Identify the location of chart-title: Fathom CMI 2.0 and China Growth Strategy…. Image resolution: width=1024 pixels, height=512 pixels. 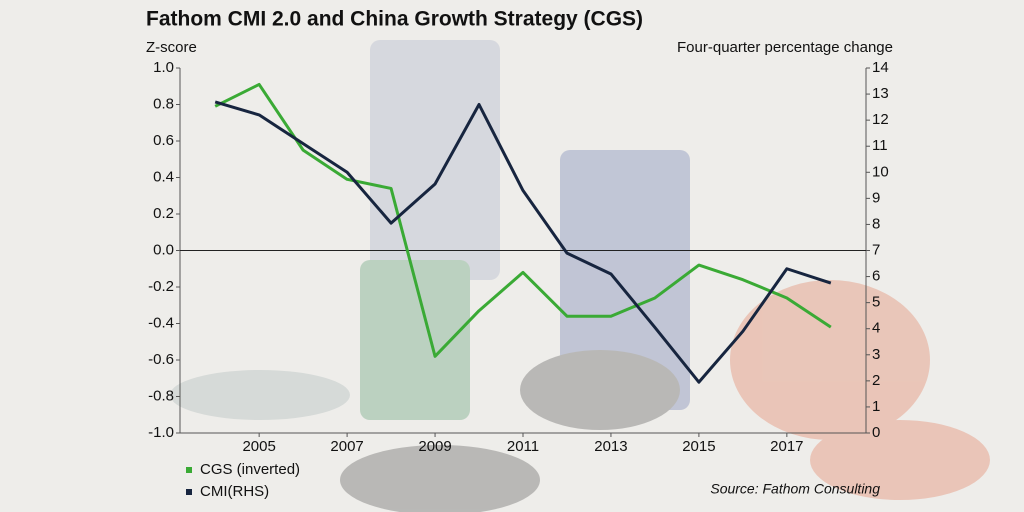
(394, 19).